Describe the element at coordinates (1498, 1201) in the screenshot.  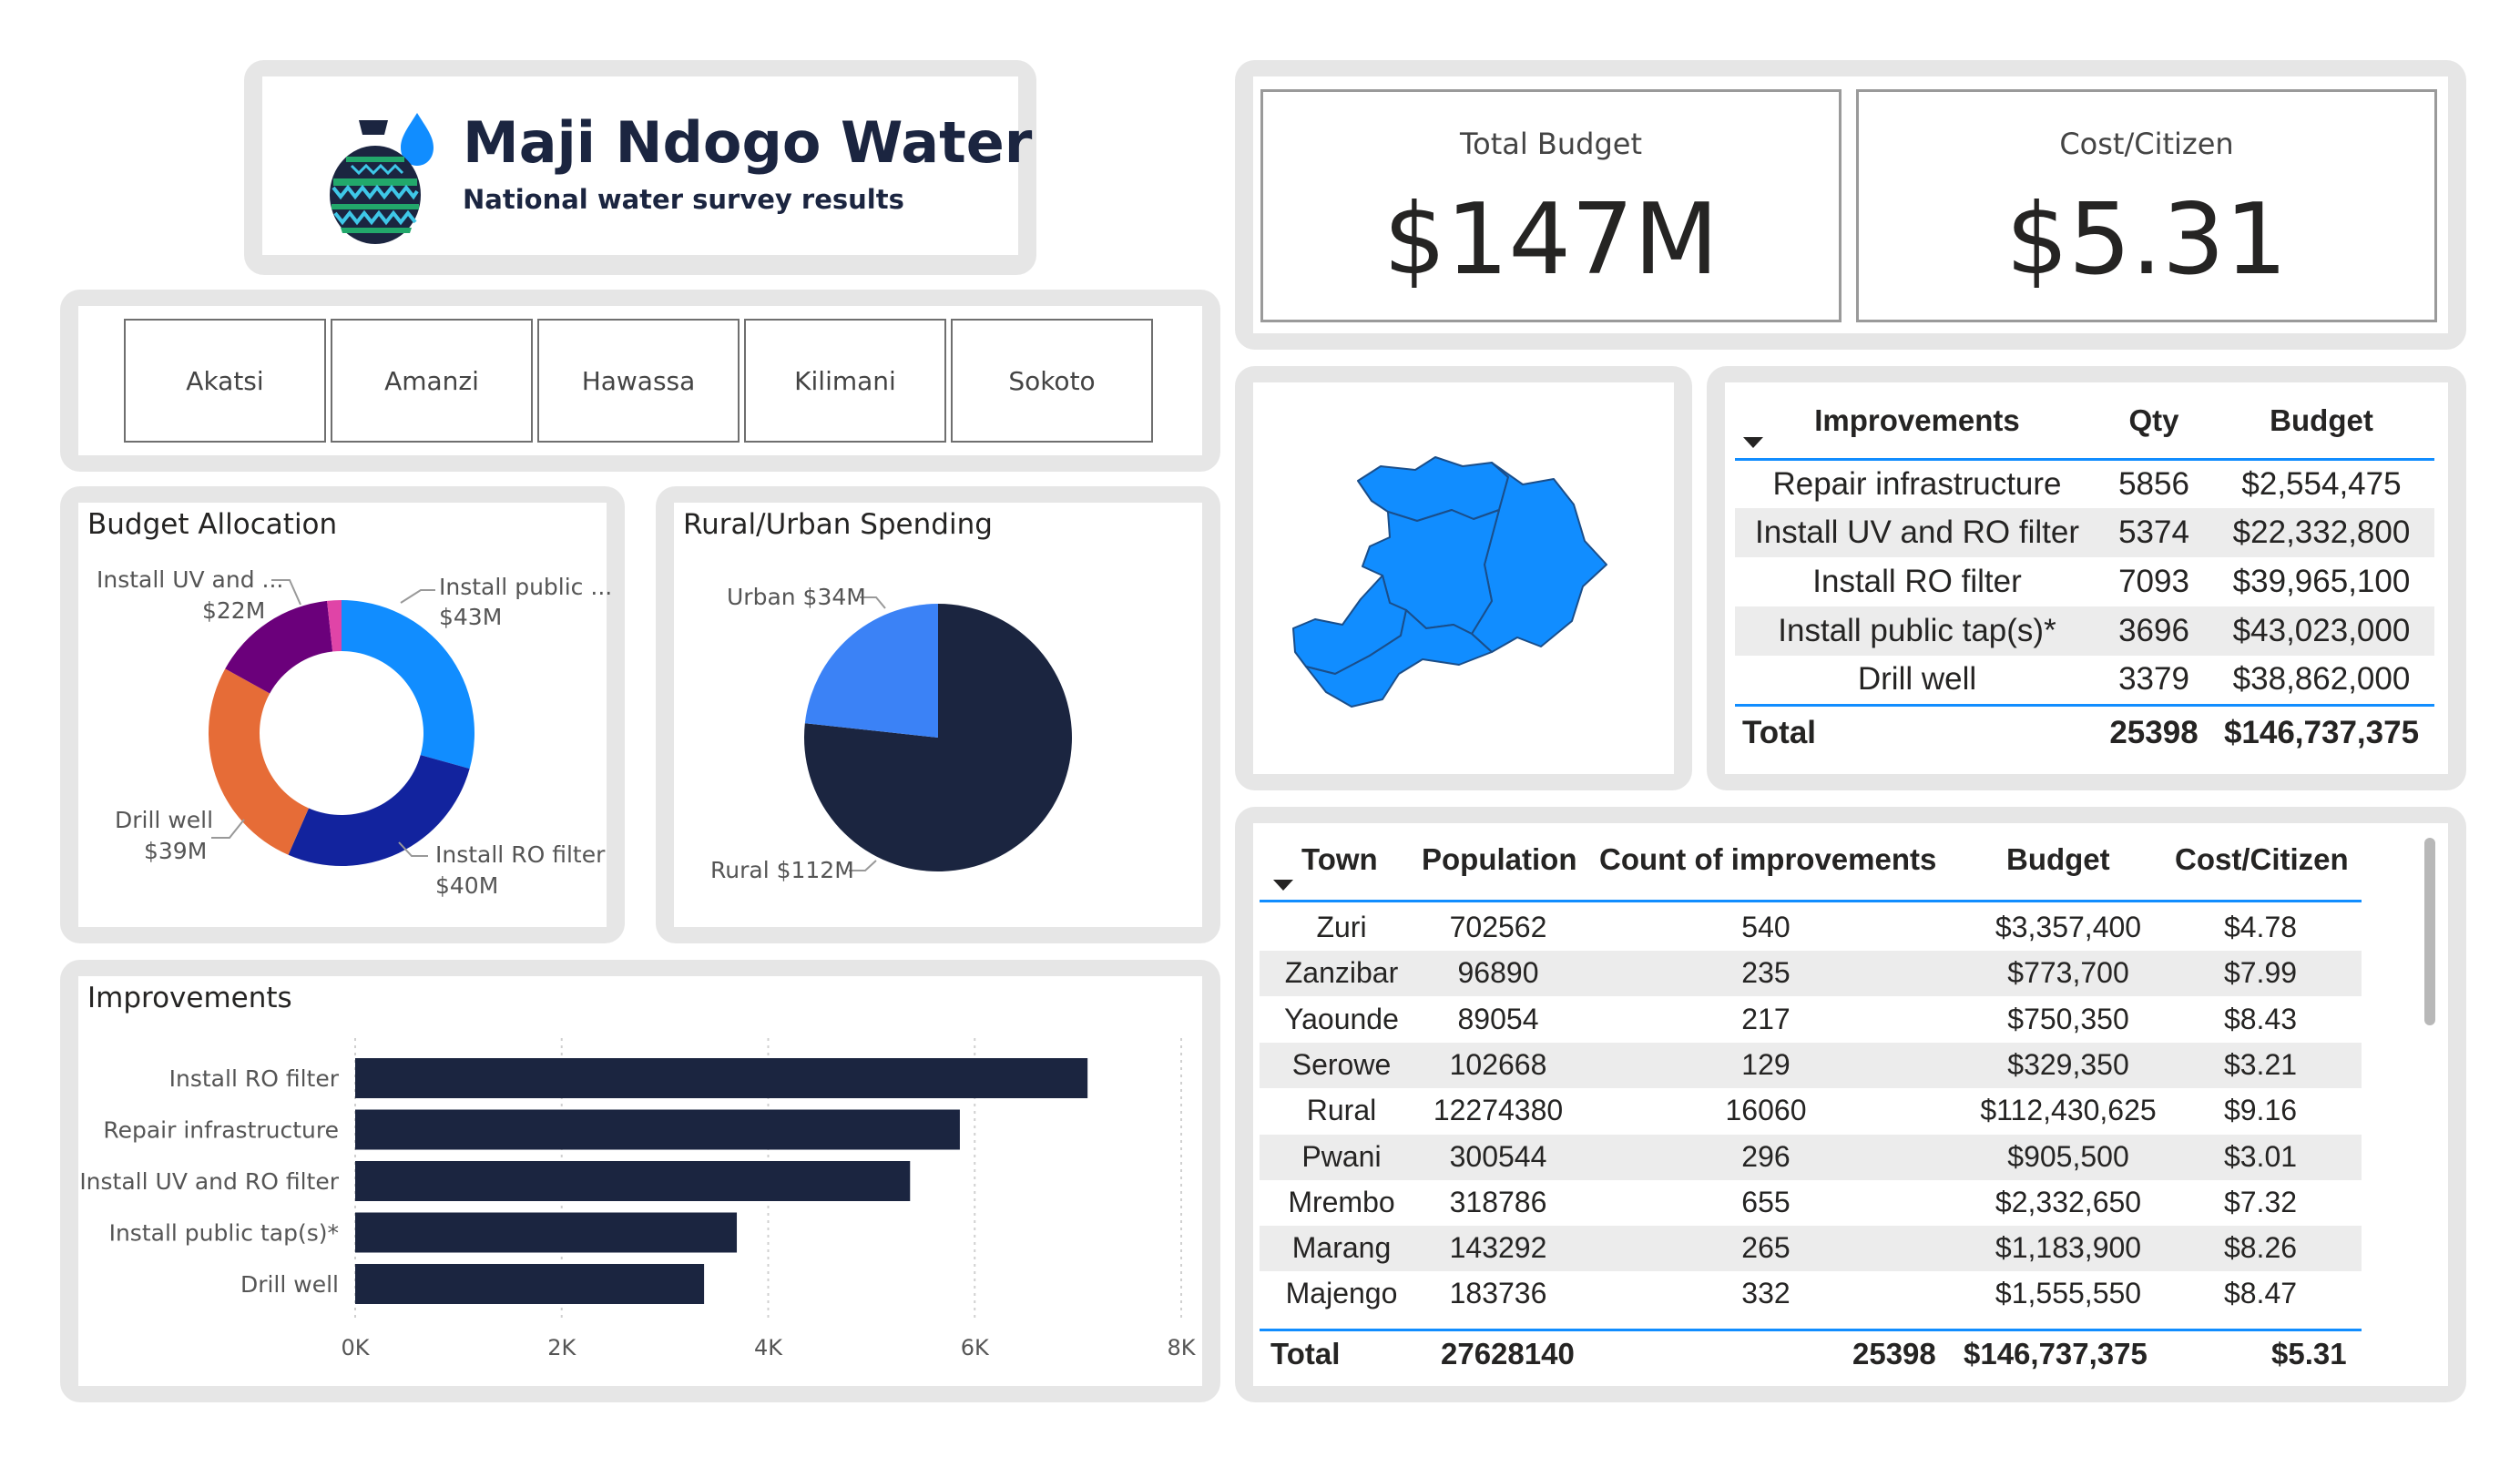
I see `town-cell-population: 318786` at that location.